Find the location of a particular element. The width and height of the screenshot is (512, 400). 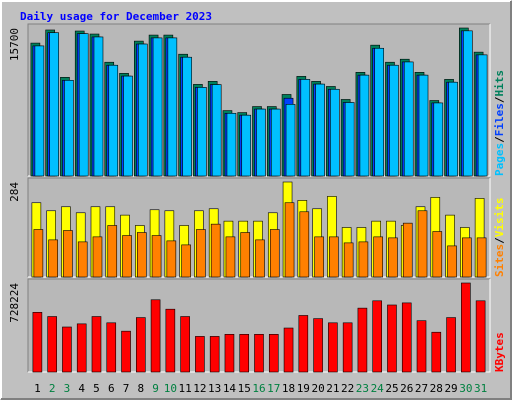

x-tick-label: 3 is located at coordinates (67, 388).